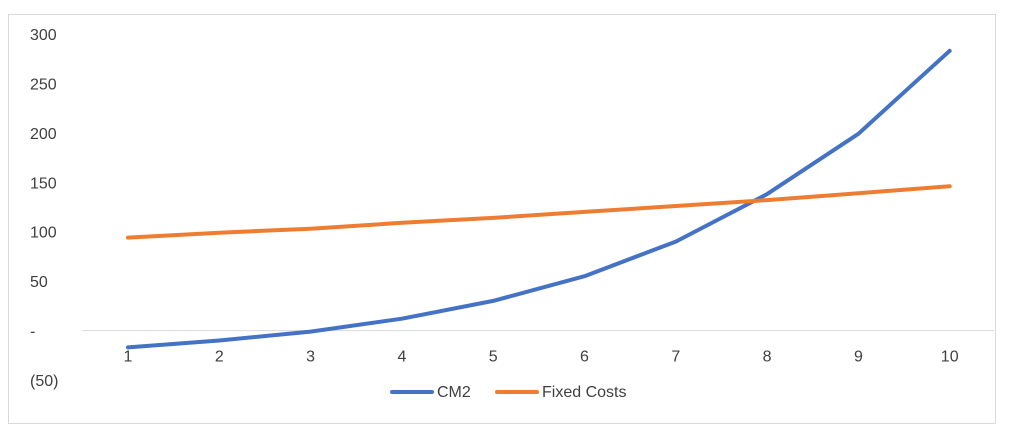 The width and height of the screenshot is (1024, 448). I want to click on y-tick-label: 250, so click(43, 84).